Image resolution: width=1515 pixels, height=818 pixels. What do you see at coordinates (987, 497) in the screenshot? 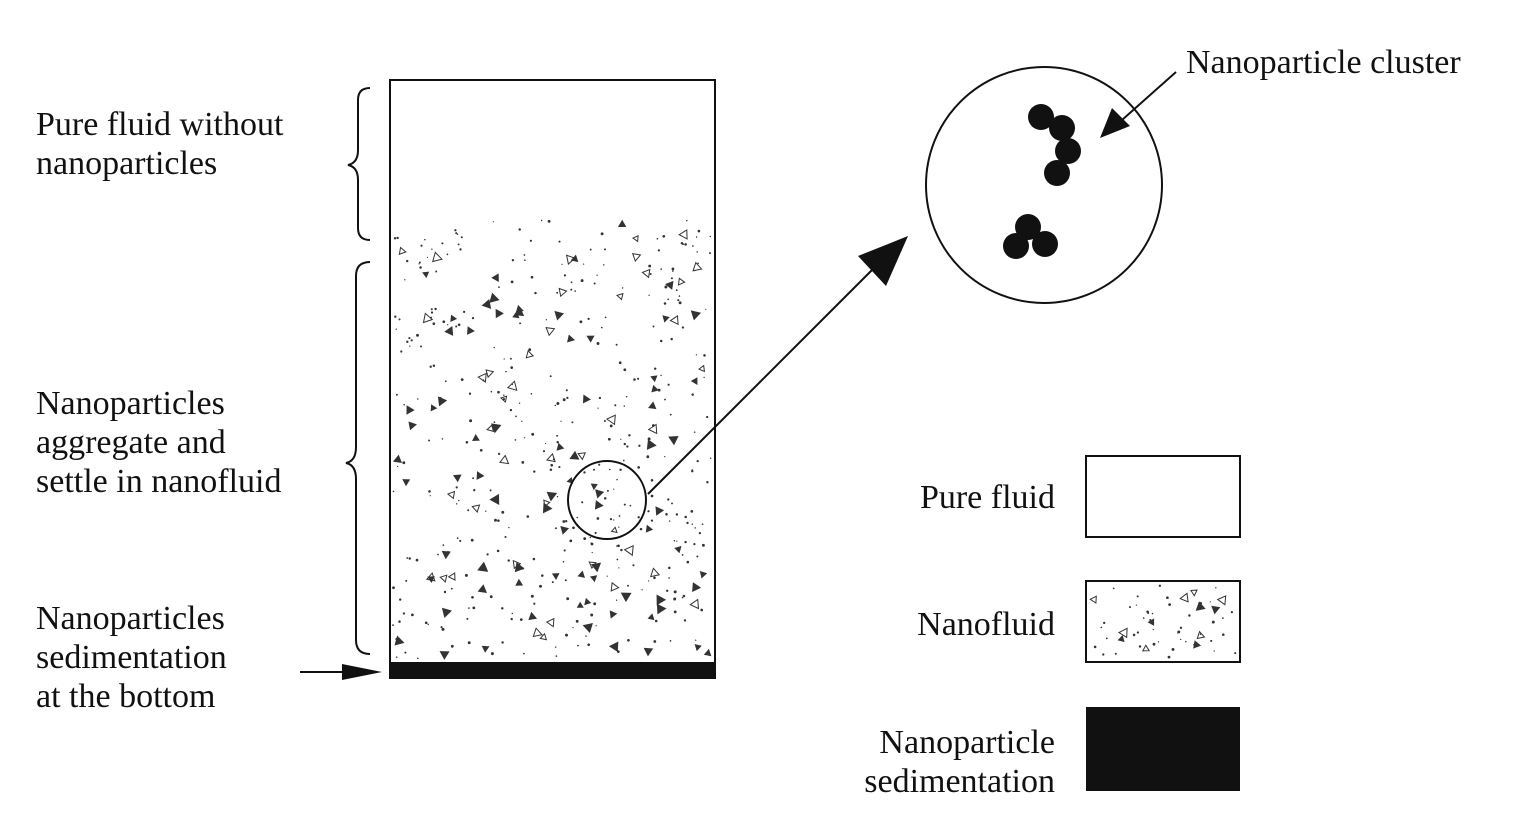
I see `legend-label-pure-fluid-line-1: Pure fluid` at bounding box center [987, 497].